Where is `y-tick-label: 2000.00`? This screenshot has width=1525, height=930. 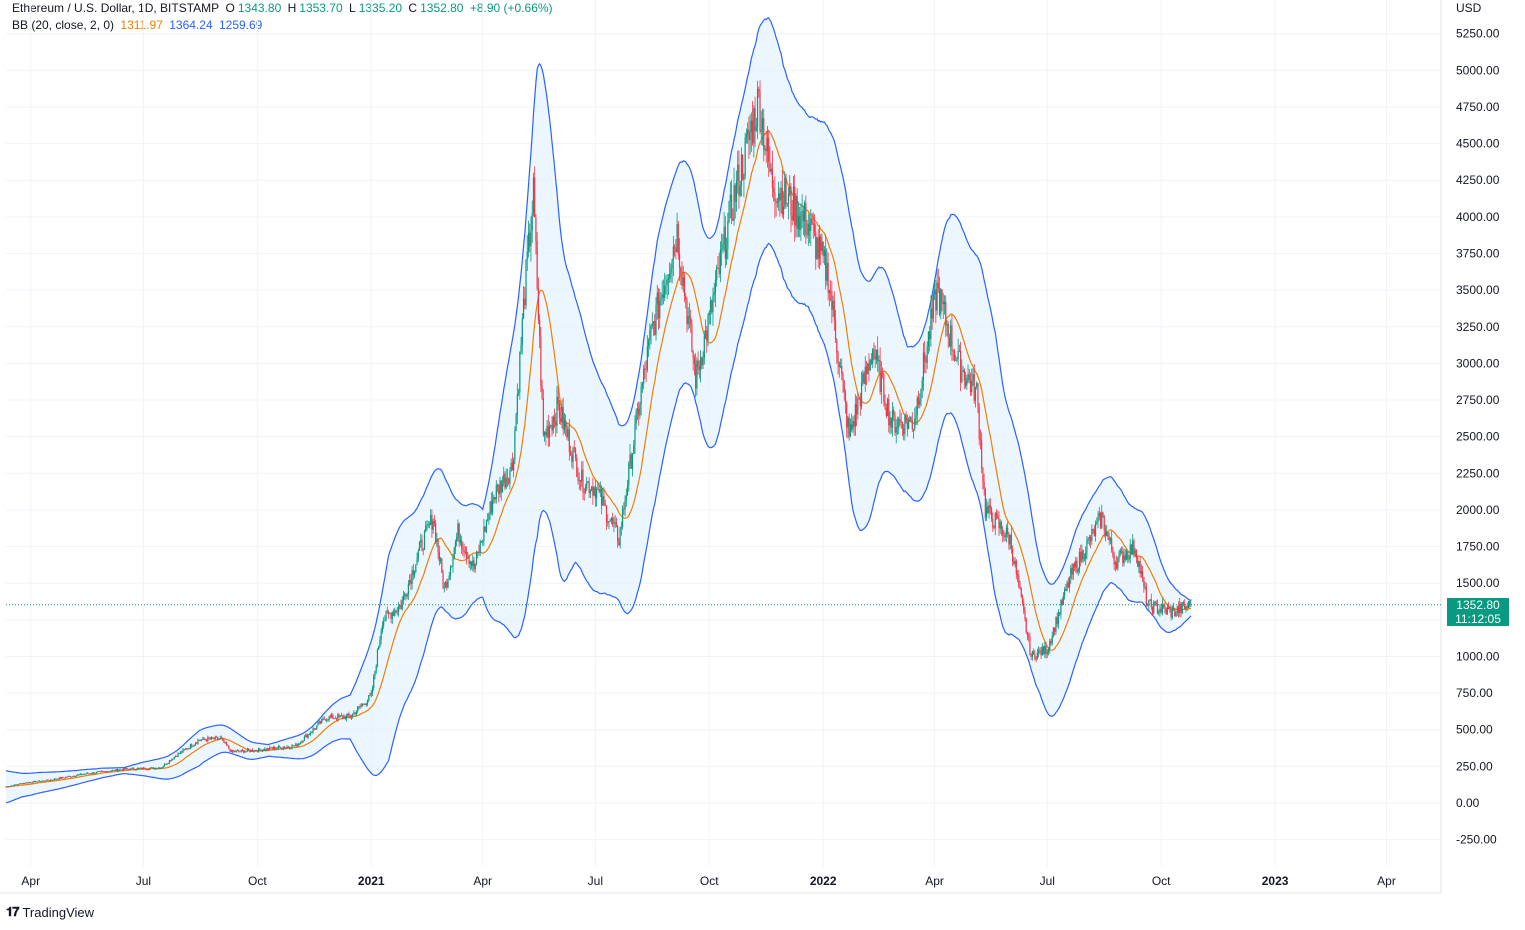 y-tick-label: 2000.00 is located at coordinates (1478, 510).